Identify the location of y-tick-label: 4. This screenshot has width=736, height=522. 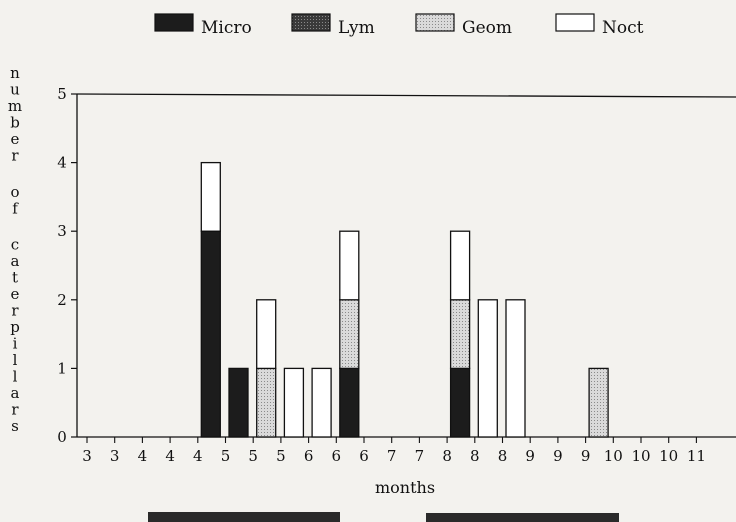
(62, 163).